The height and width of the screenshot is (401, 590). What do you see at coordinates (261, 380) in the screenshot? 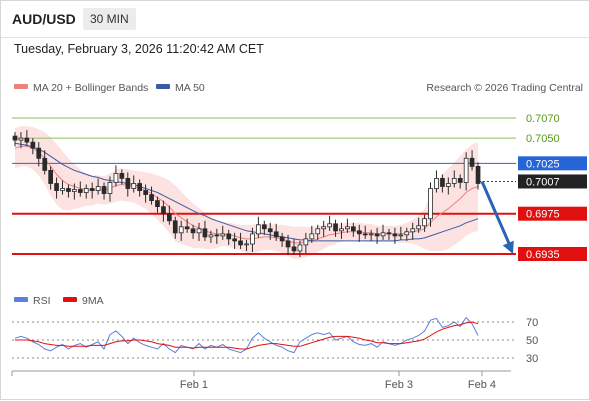
I see `x-axis: Feb 1 Feb 3 Feb 4` at bounding box center [261, 380].